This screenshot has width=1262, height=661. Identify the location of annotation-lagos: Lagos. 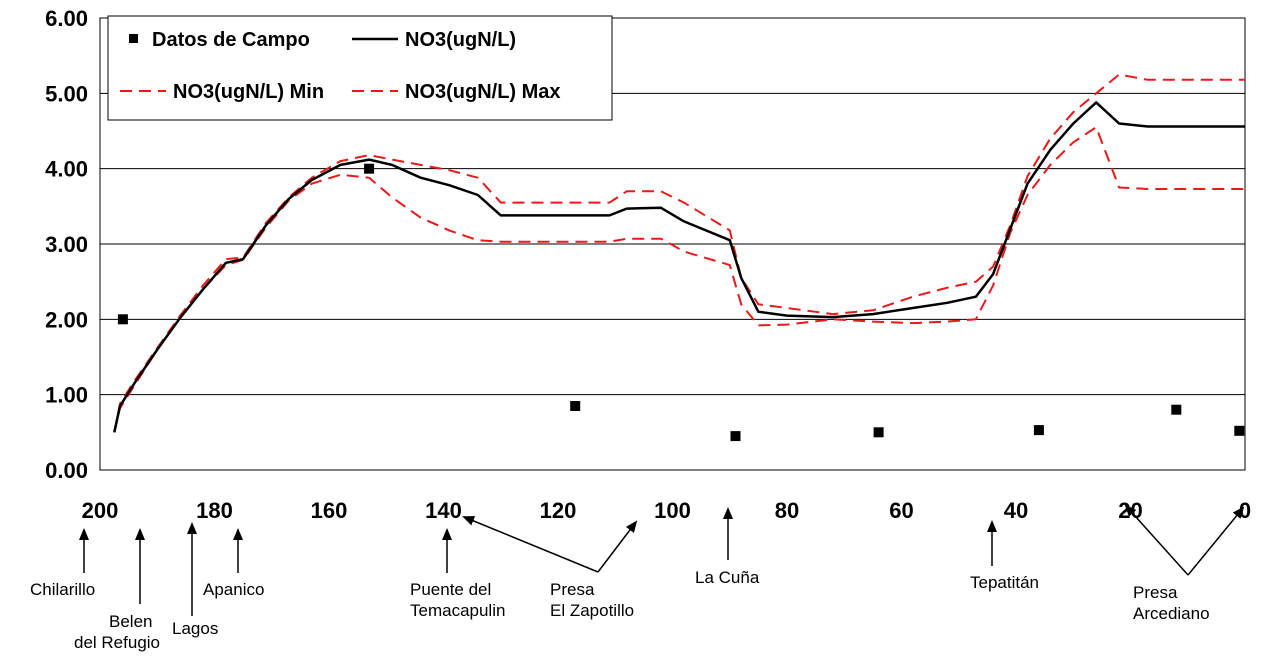
(195, 628).